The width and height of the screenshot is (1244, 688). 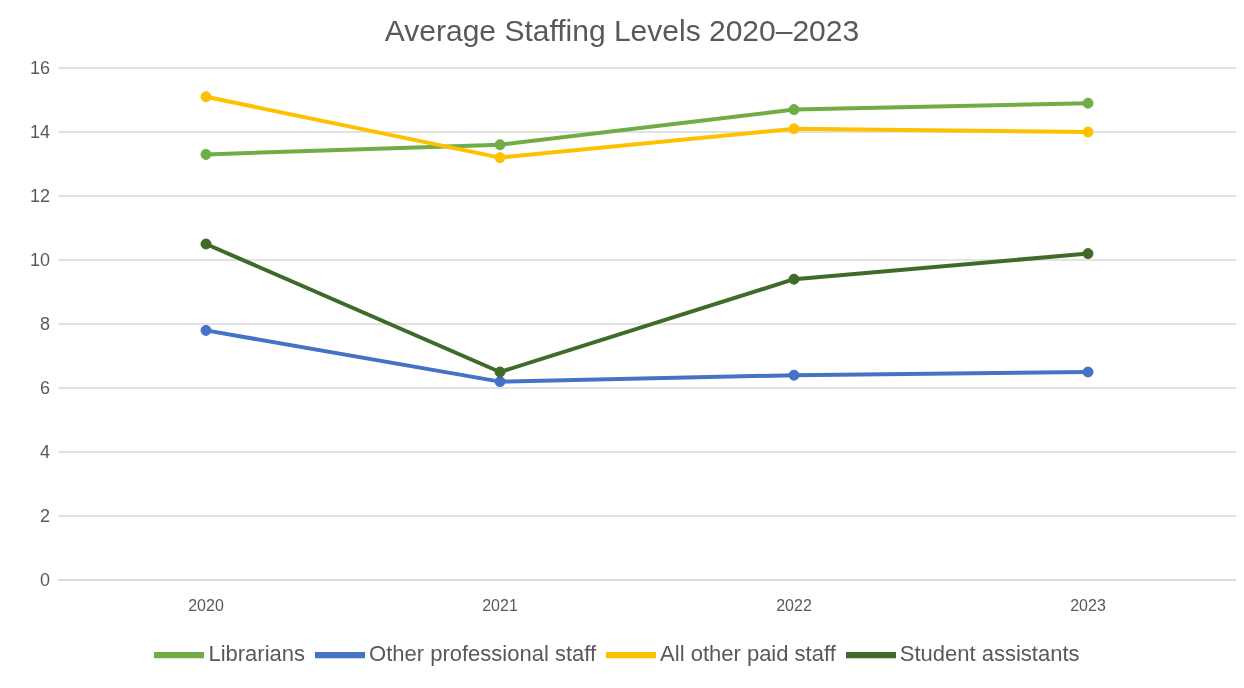 I want to click on y-tick-label: 2, so click(x=44, y=516).